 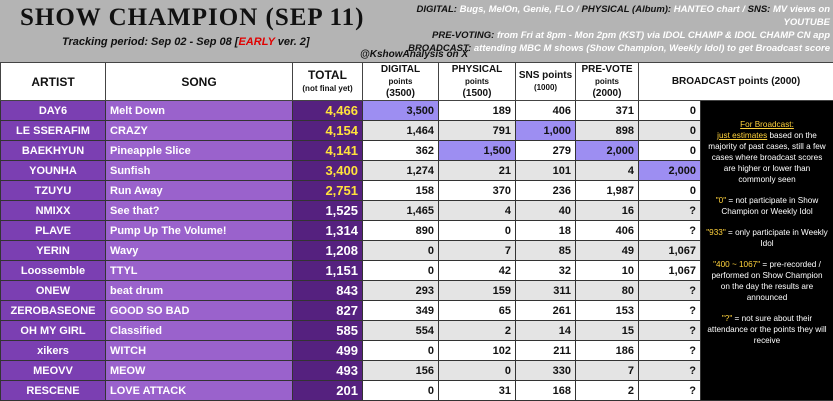 What do you see at coordinates (721, 200) in the screenshot?
I see `note-key: "0"` at bounding box center [721, 200].